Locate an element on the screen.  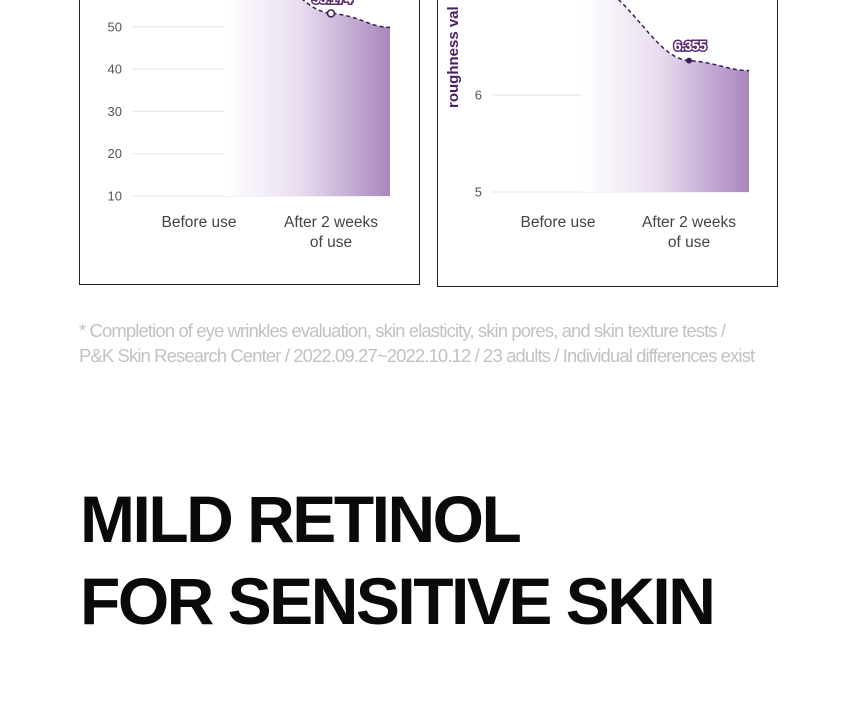
y-tick-label: 5 is located at coordinates (478, 192).